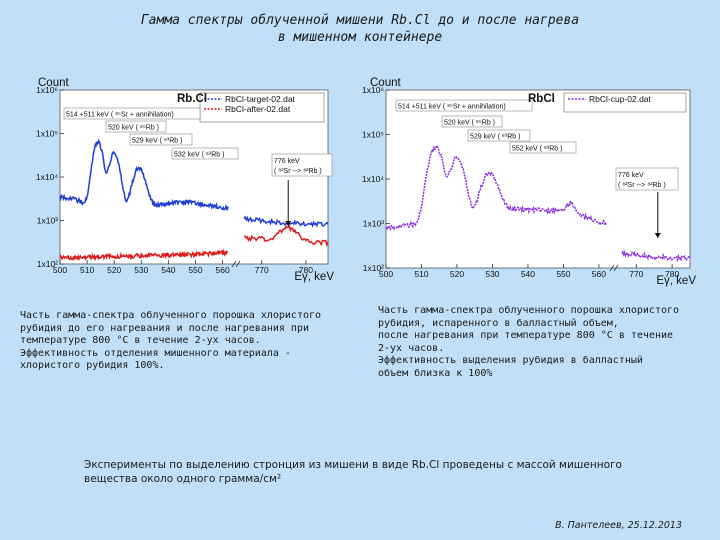 This screenshot has height=540, width=720. Describe the element at coordinates (618, 525) in the screenshot. I see `author-signature: В. Пантелеев, 25.12.2013` at that location.